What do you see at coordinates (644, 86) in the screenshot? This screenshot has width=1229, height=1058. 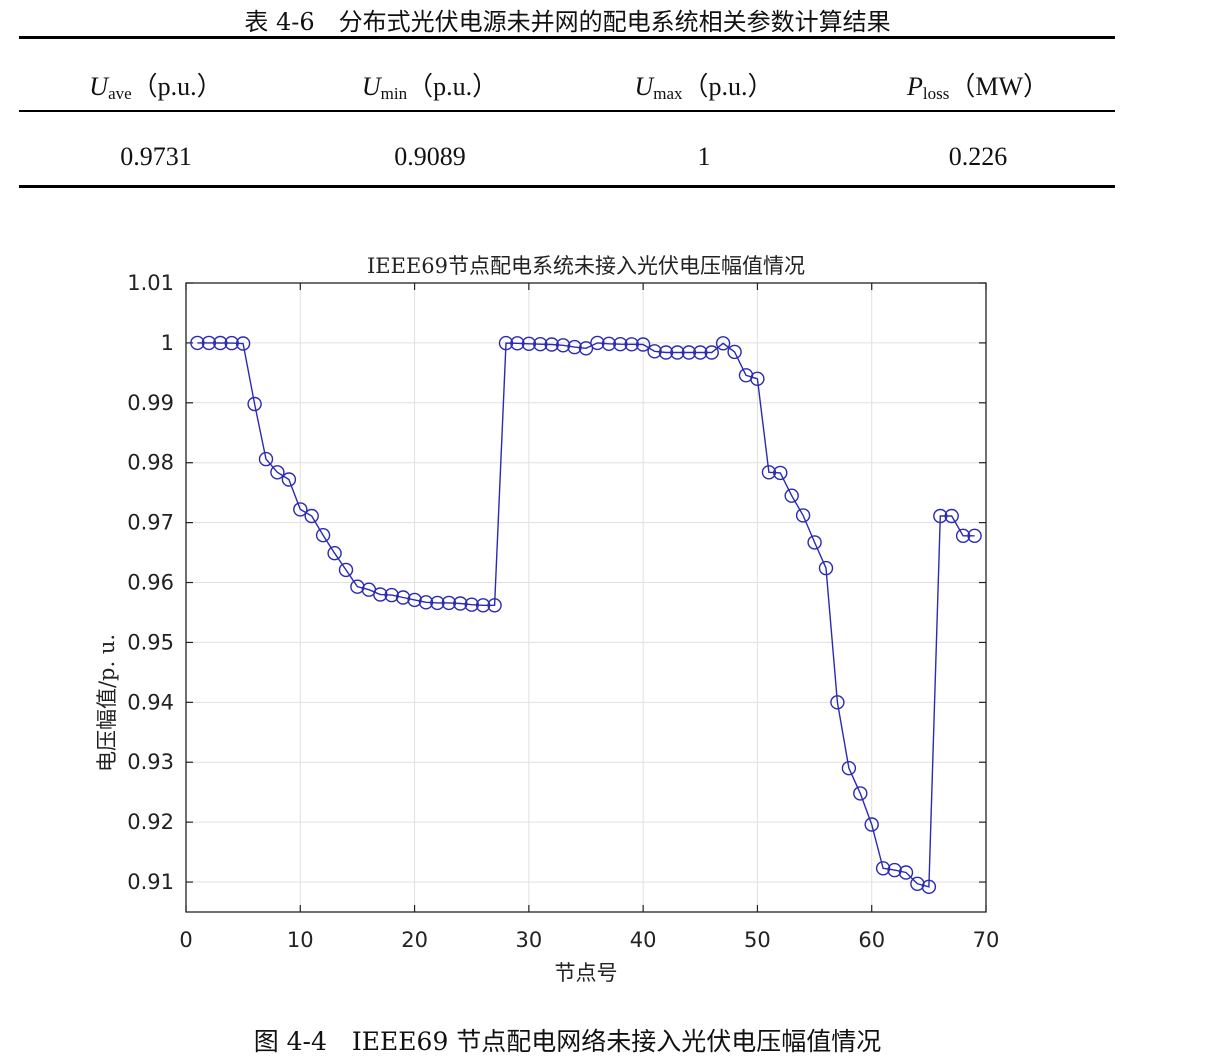 I see `header-umax-symbol: U` at bounding box center [644, 86].